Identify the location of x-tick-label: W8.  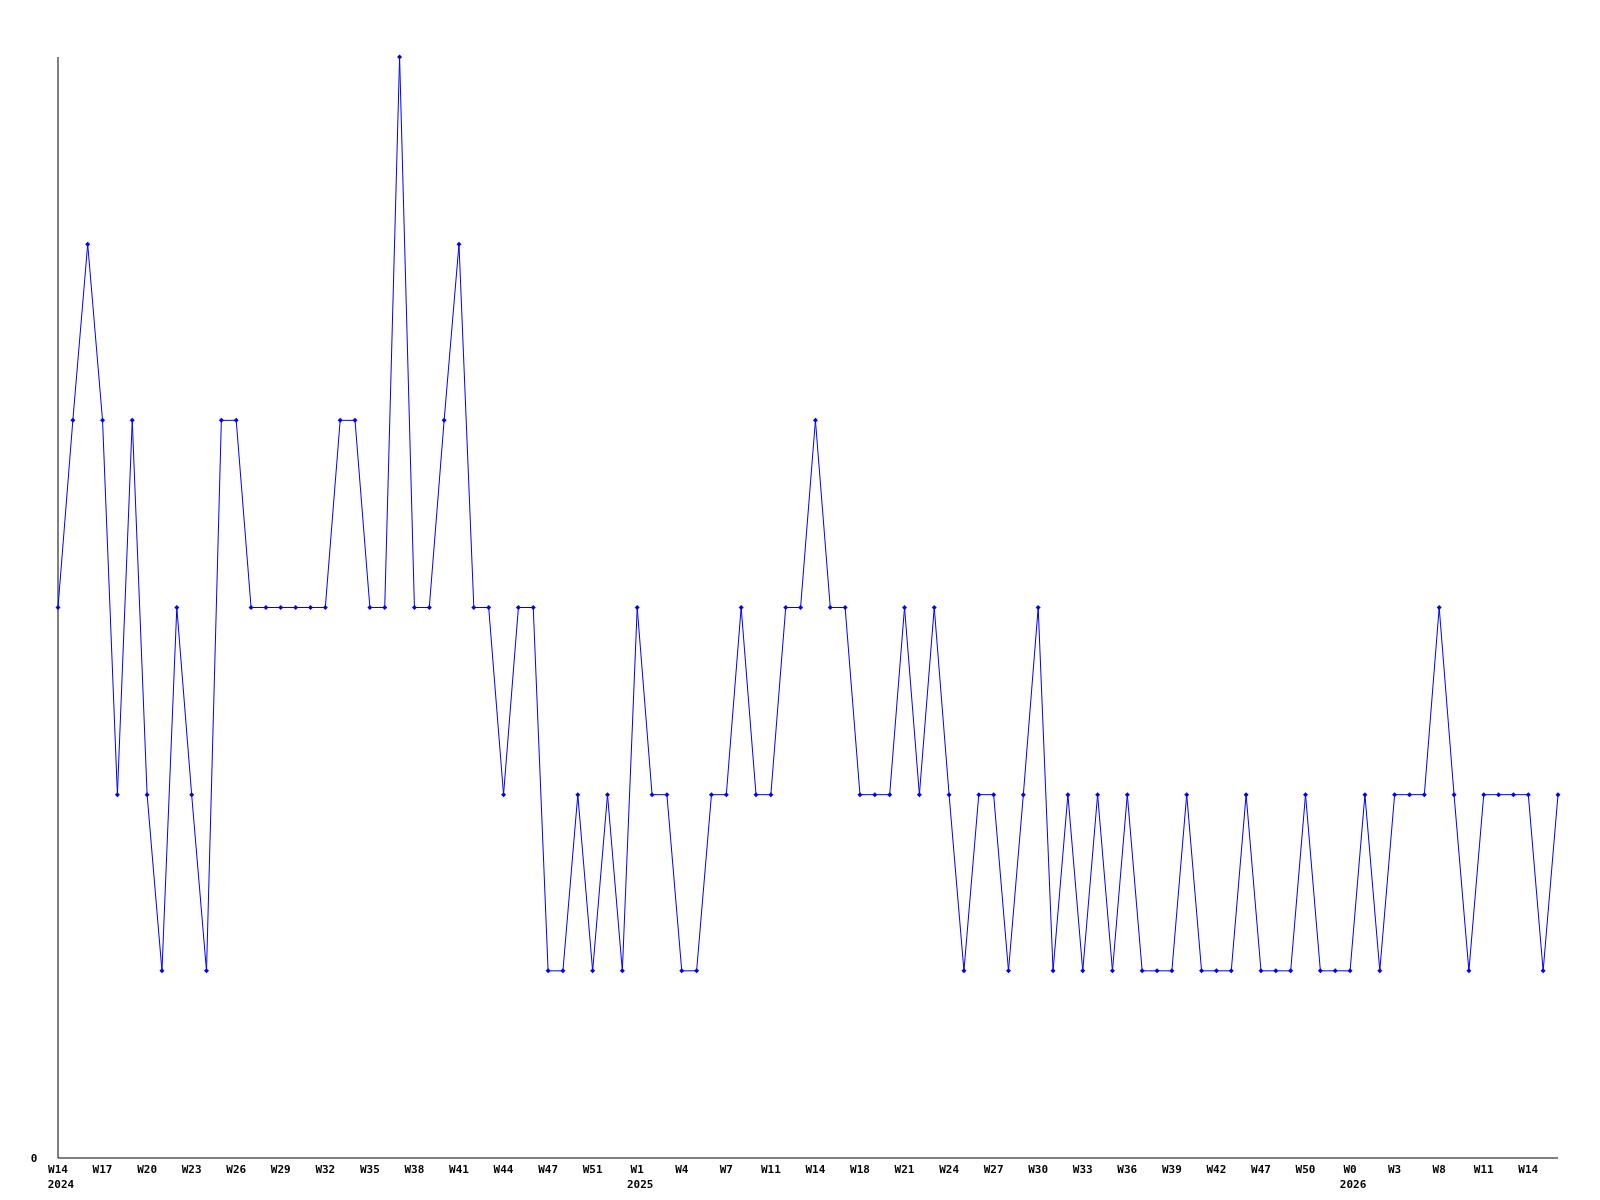
(1439, 1169).